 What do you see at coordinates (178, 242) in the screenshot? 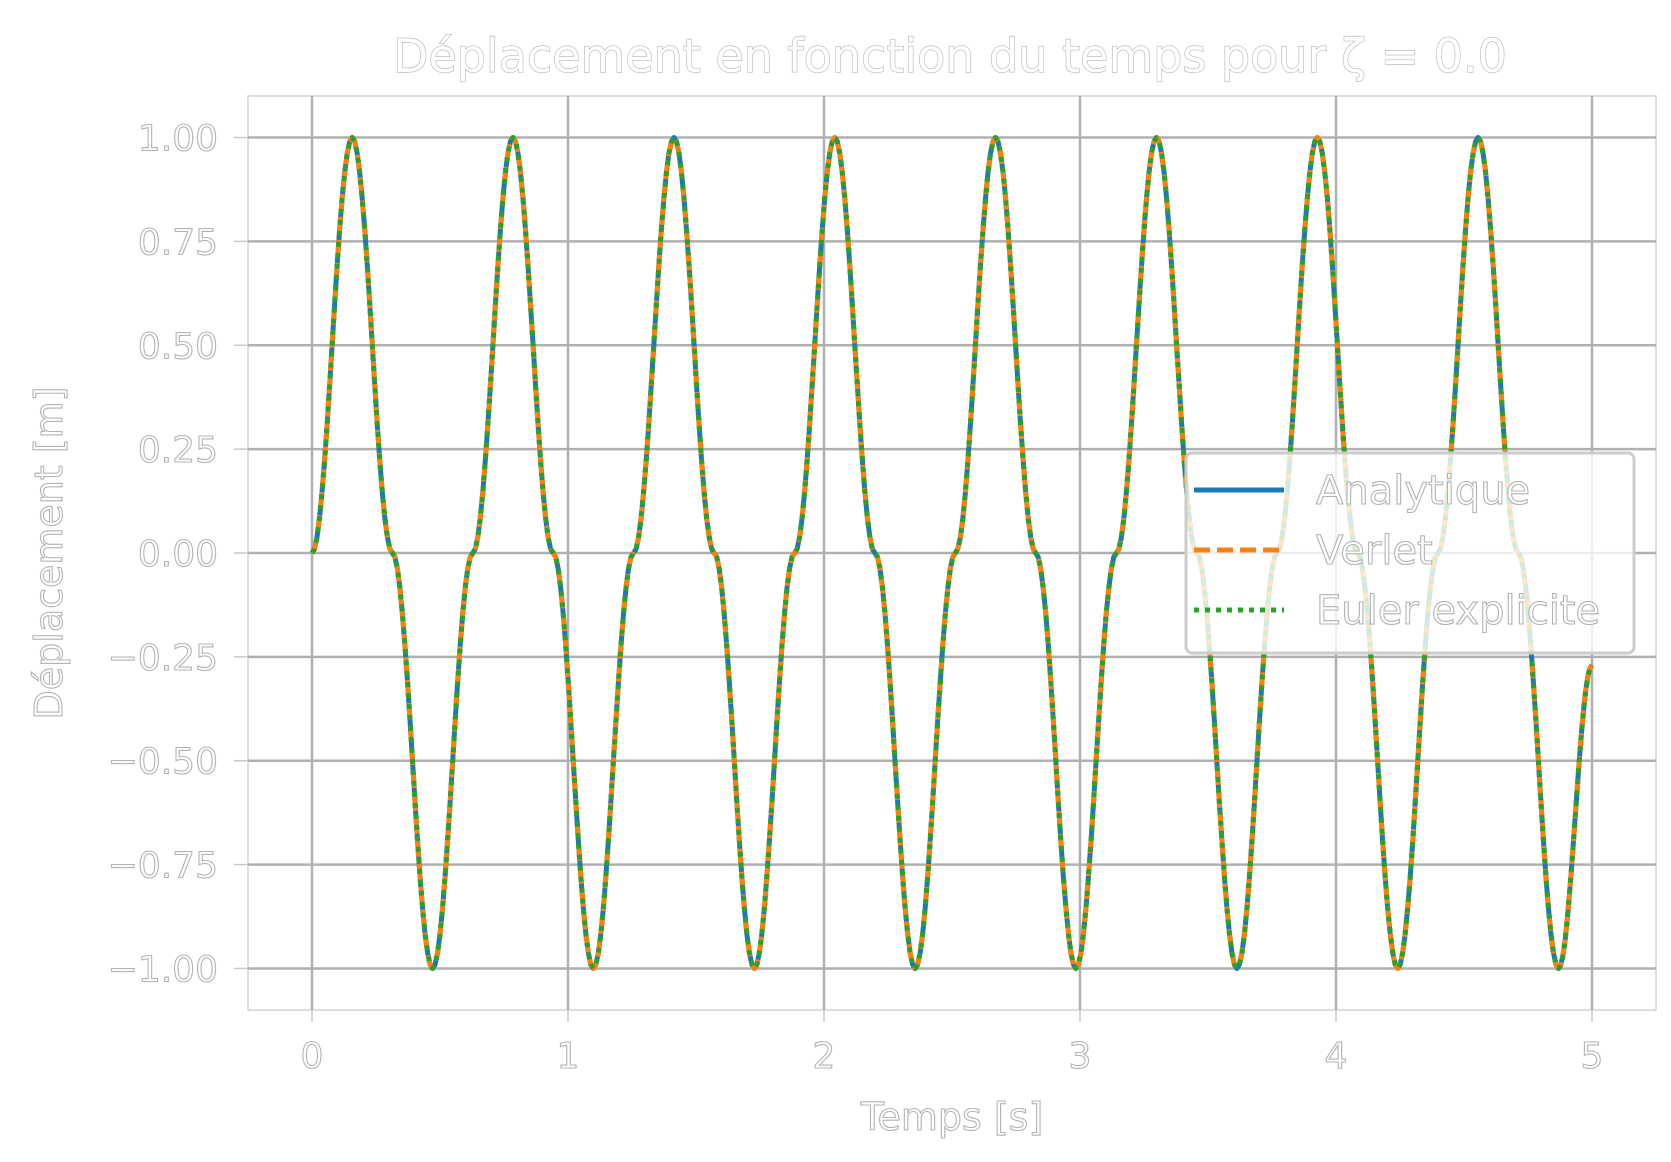
I see `y-tick-label: 0.75` at bounding box center [178, 242].